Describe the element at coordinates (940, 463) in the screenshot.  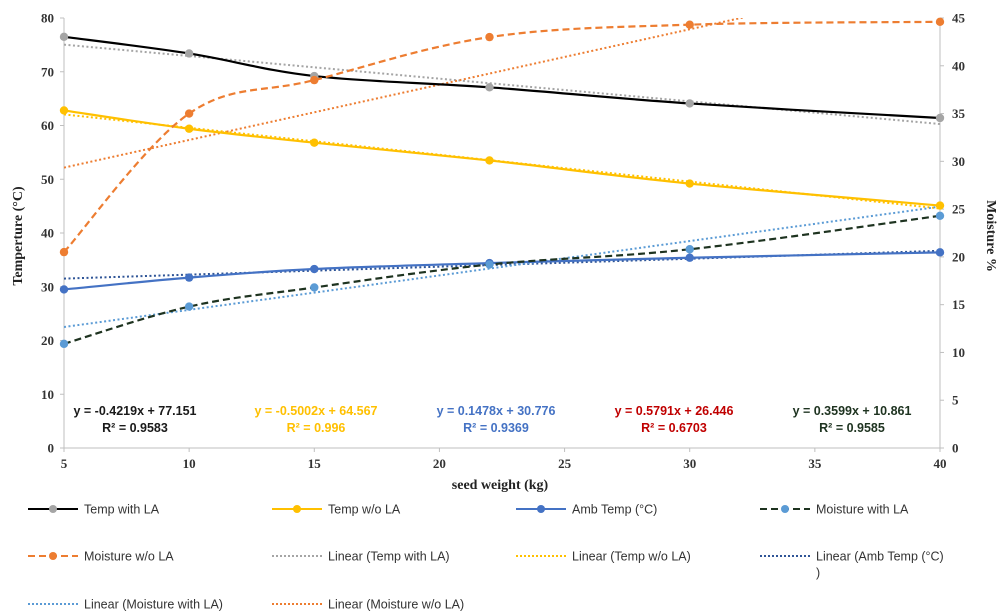
I see `x-tick-label: 40` at that location.